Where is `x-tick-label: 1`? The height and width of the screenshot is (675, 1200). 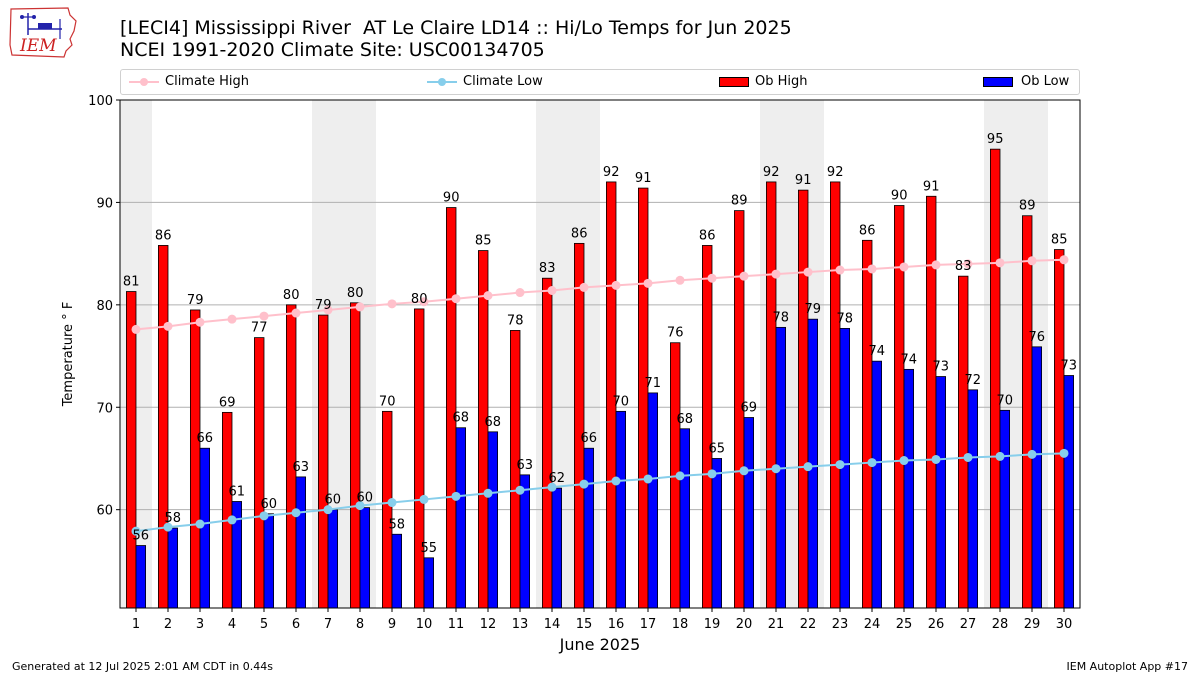
x-tick-label: 1 is located at coordinates (136, 624).